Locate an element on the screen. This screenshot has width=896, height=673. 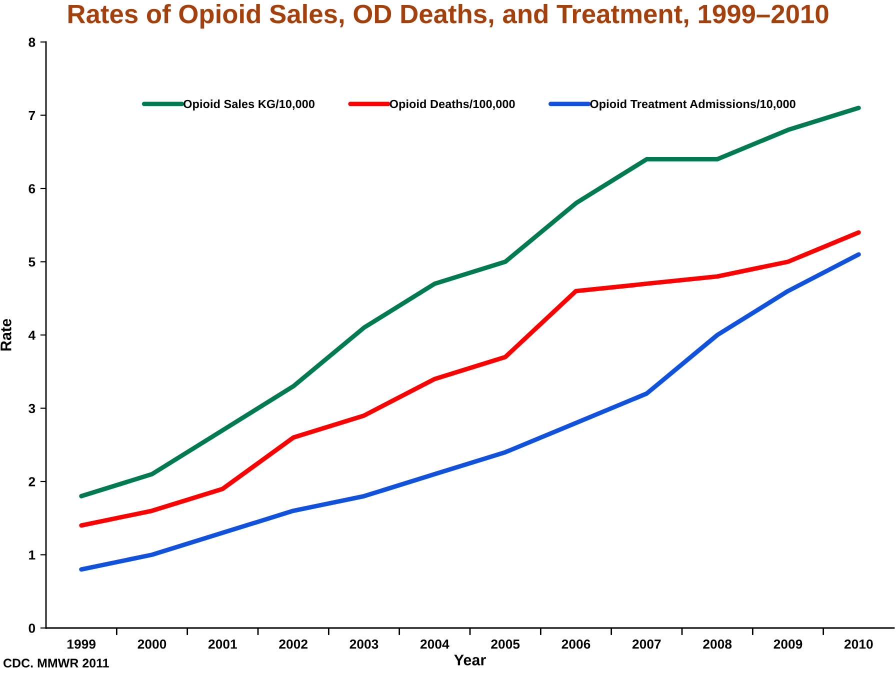
legend-label: Opioid Deaths/100,000 is located at coordinates (452, 105).